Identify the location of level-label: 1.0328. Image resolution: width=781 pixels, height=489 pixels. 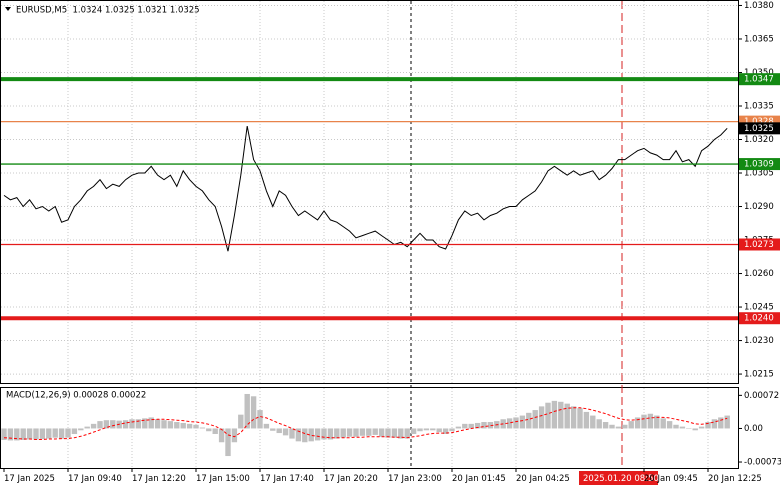
(759, 122).